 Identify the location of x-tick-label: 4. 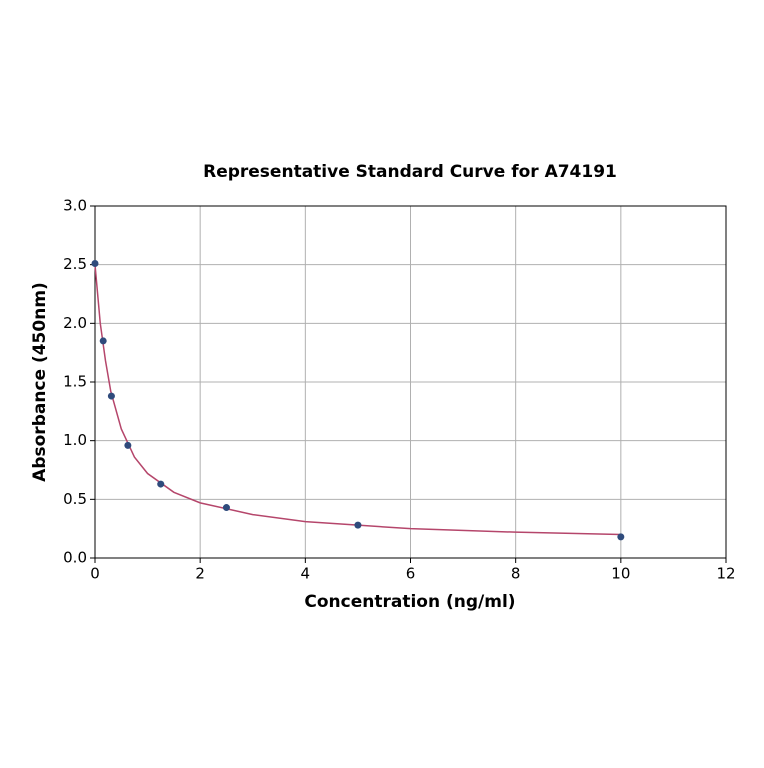
(306, 574).